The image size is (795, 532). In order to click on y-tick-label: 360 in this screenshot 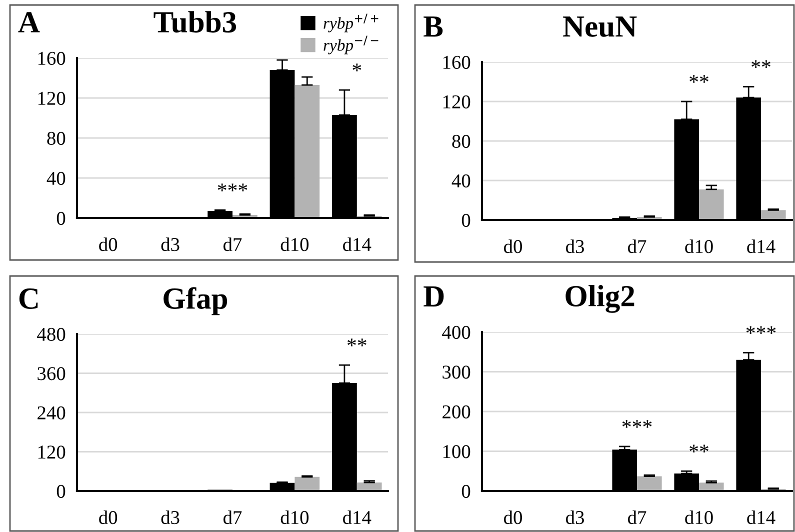, I will do `click(52, 373)`.